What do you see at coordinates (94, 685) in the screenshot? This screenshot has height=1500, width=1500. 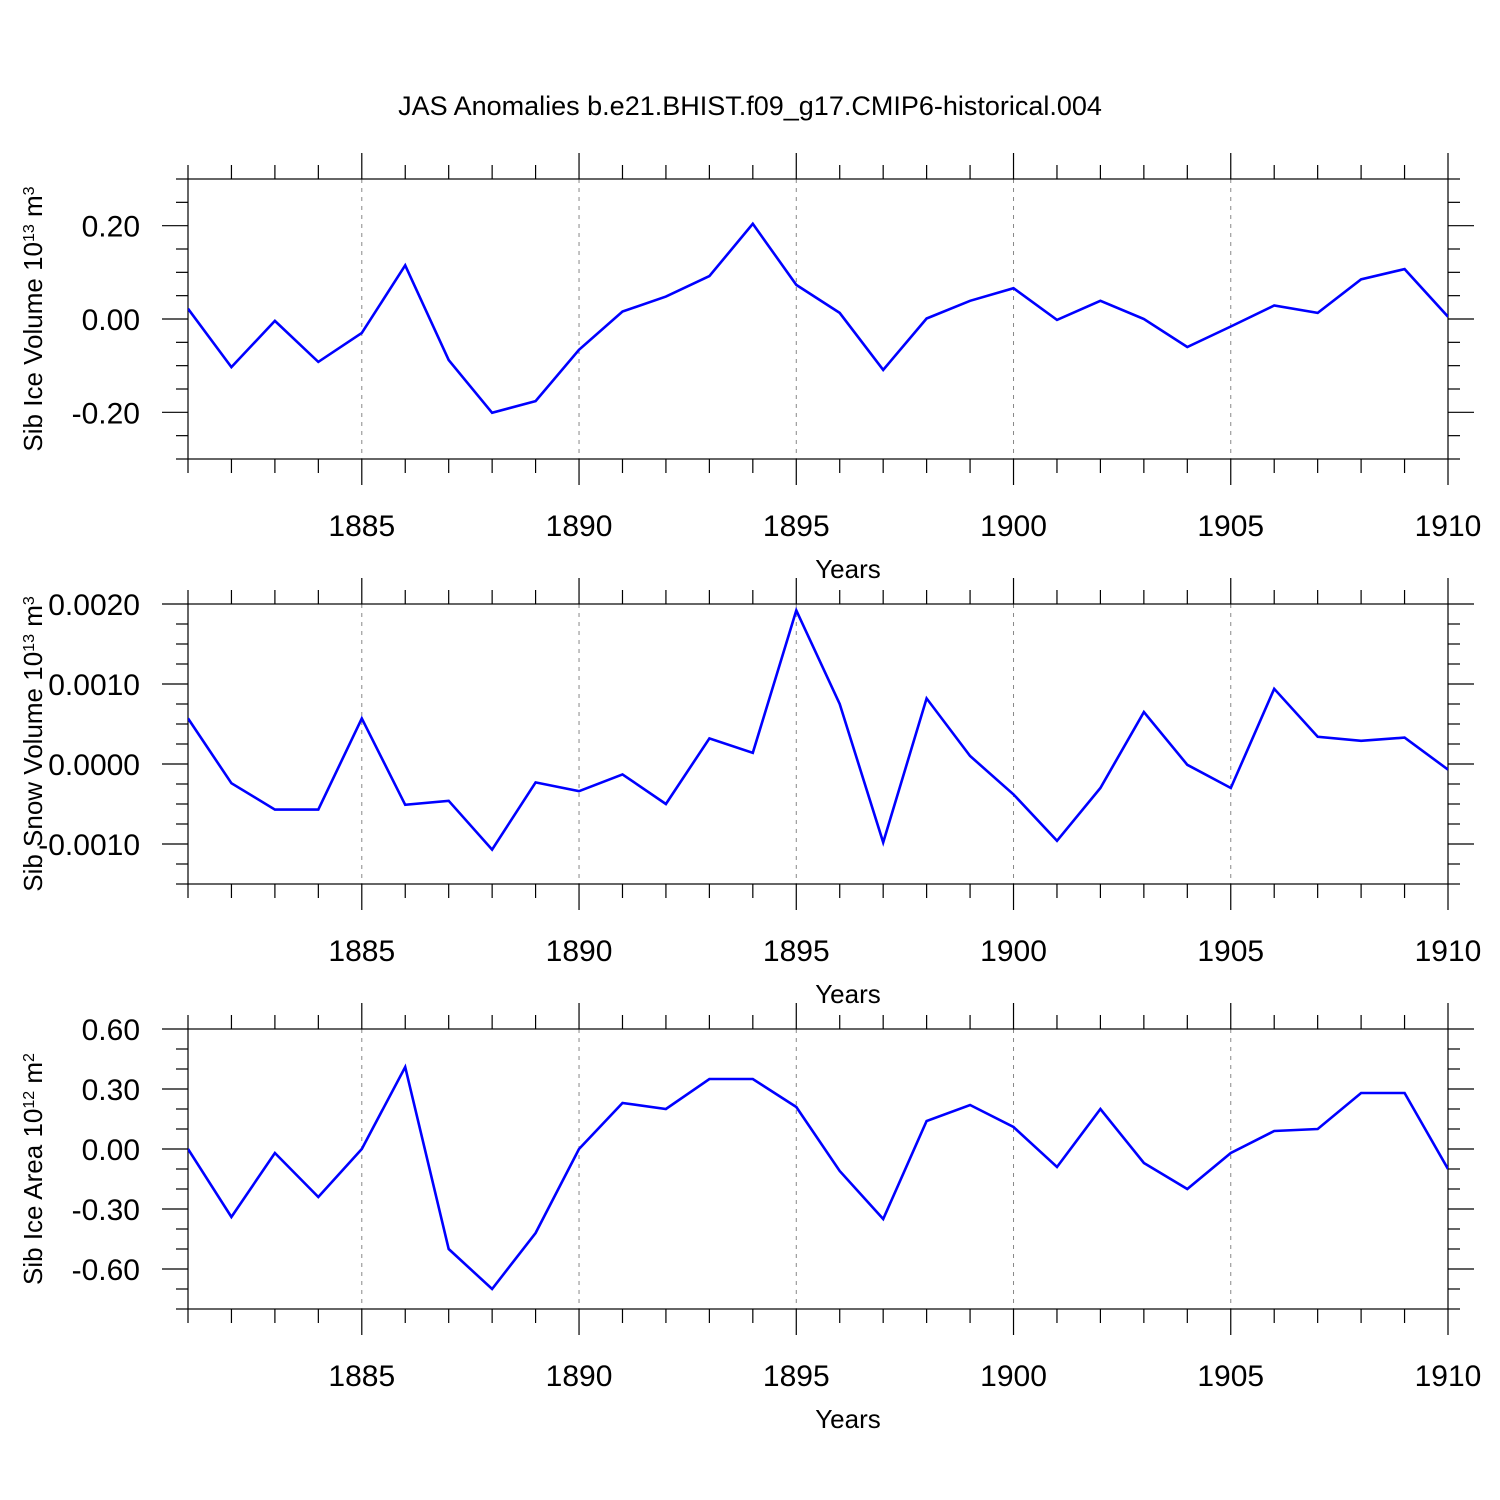 I see `y-tick-label: 0.0010` at bounding box center [94, 685].